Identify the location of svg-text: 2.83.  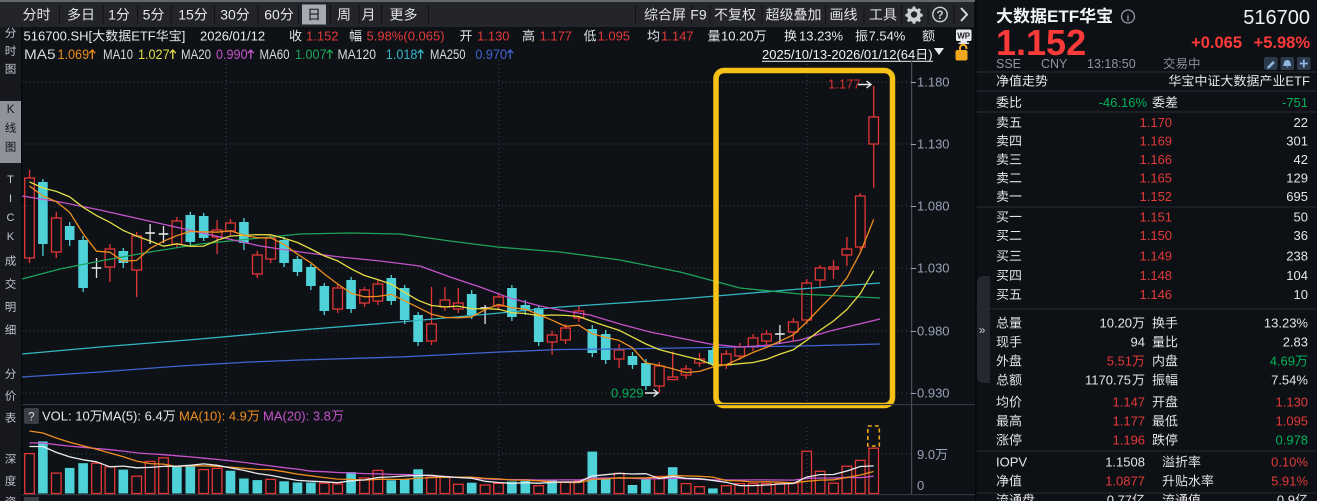
(1295, 342).